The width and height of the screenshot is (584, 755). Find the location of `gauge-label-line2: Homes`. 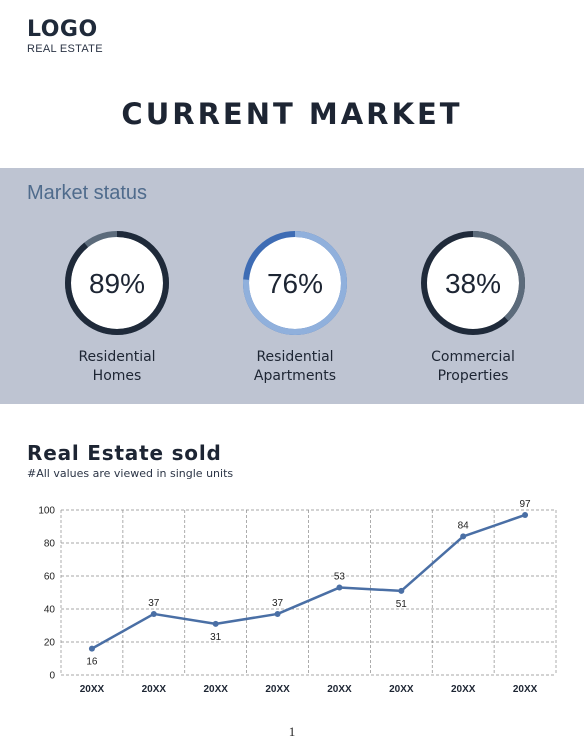

gauge-label-line2: Homes is located at coordinates (117, 376).